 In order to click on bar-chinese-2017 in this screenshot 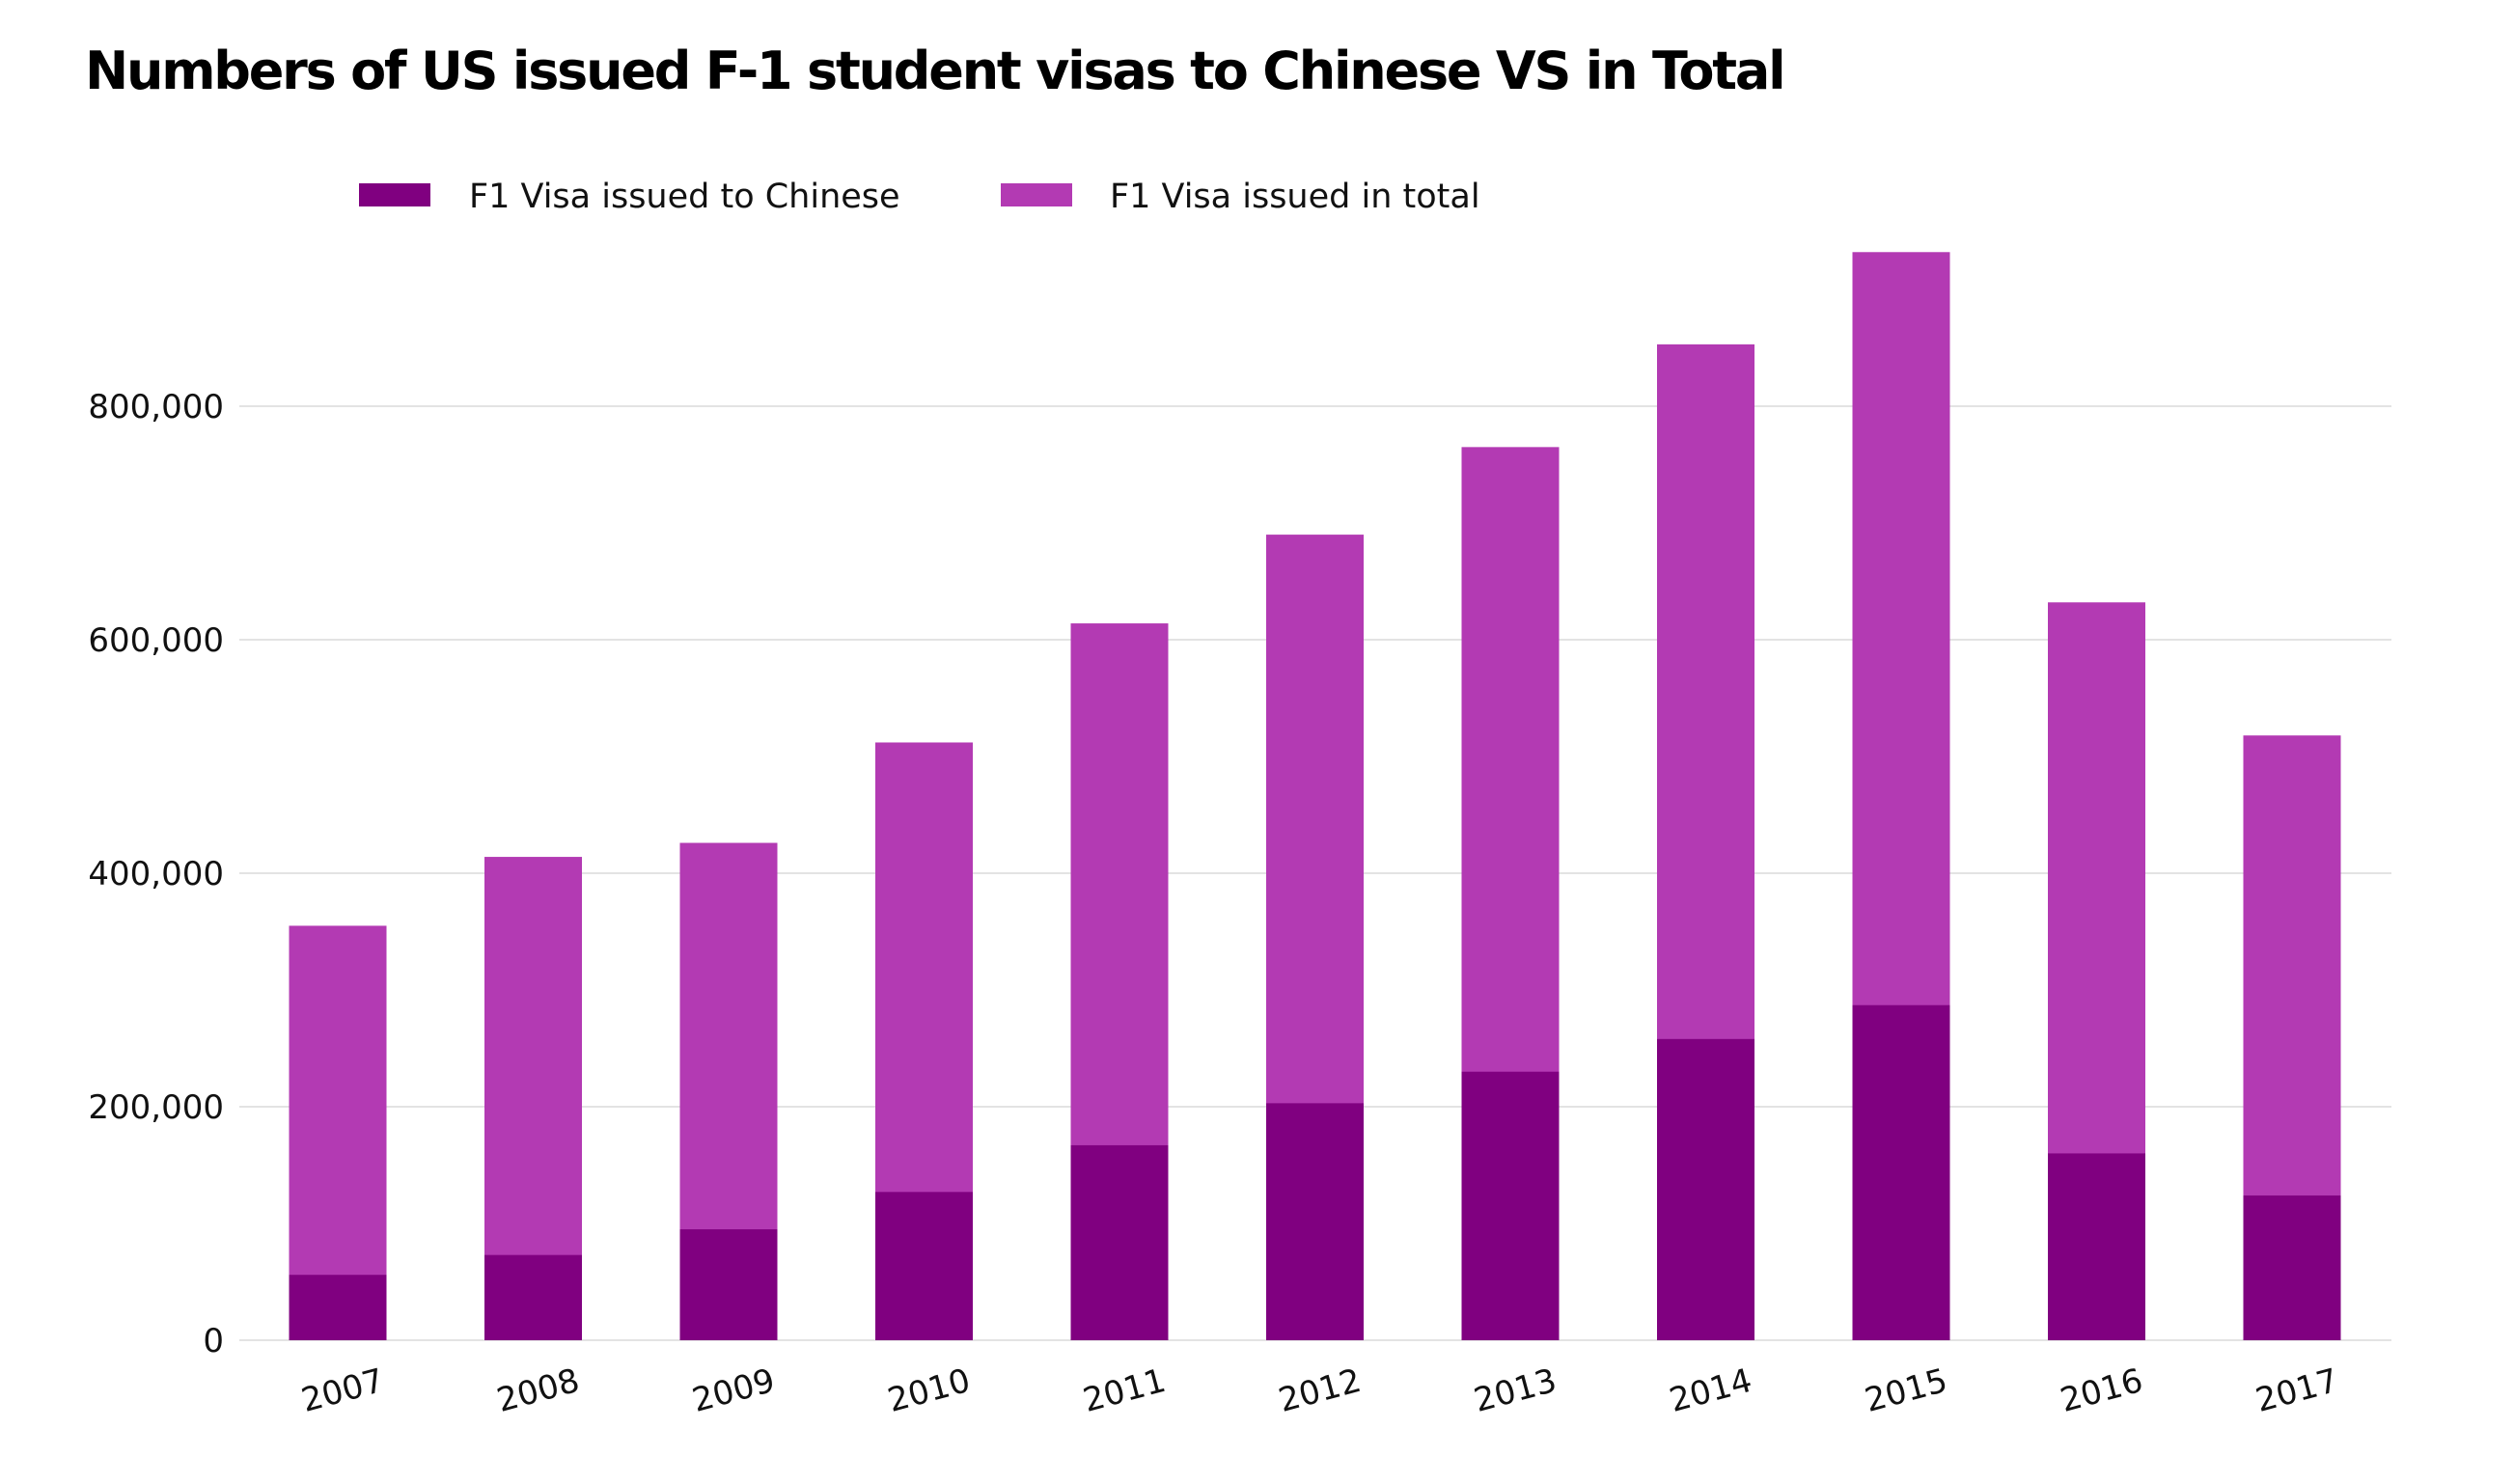, I will do `click(2292, 1267)`.